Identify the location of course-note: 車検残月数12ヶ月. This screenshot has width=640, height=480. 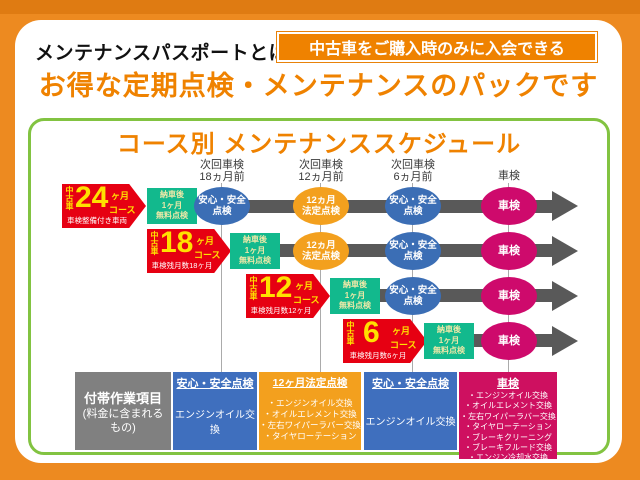
(281, 310).